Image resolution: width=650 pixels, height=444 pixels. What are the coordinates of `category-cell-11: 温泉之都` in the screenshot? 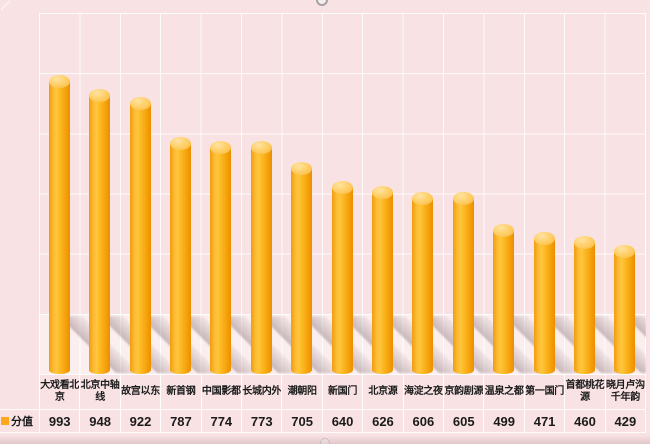 It's located at (503, 391).